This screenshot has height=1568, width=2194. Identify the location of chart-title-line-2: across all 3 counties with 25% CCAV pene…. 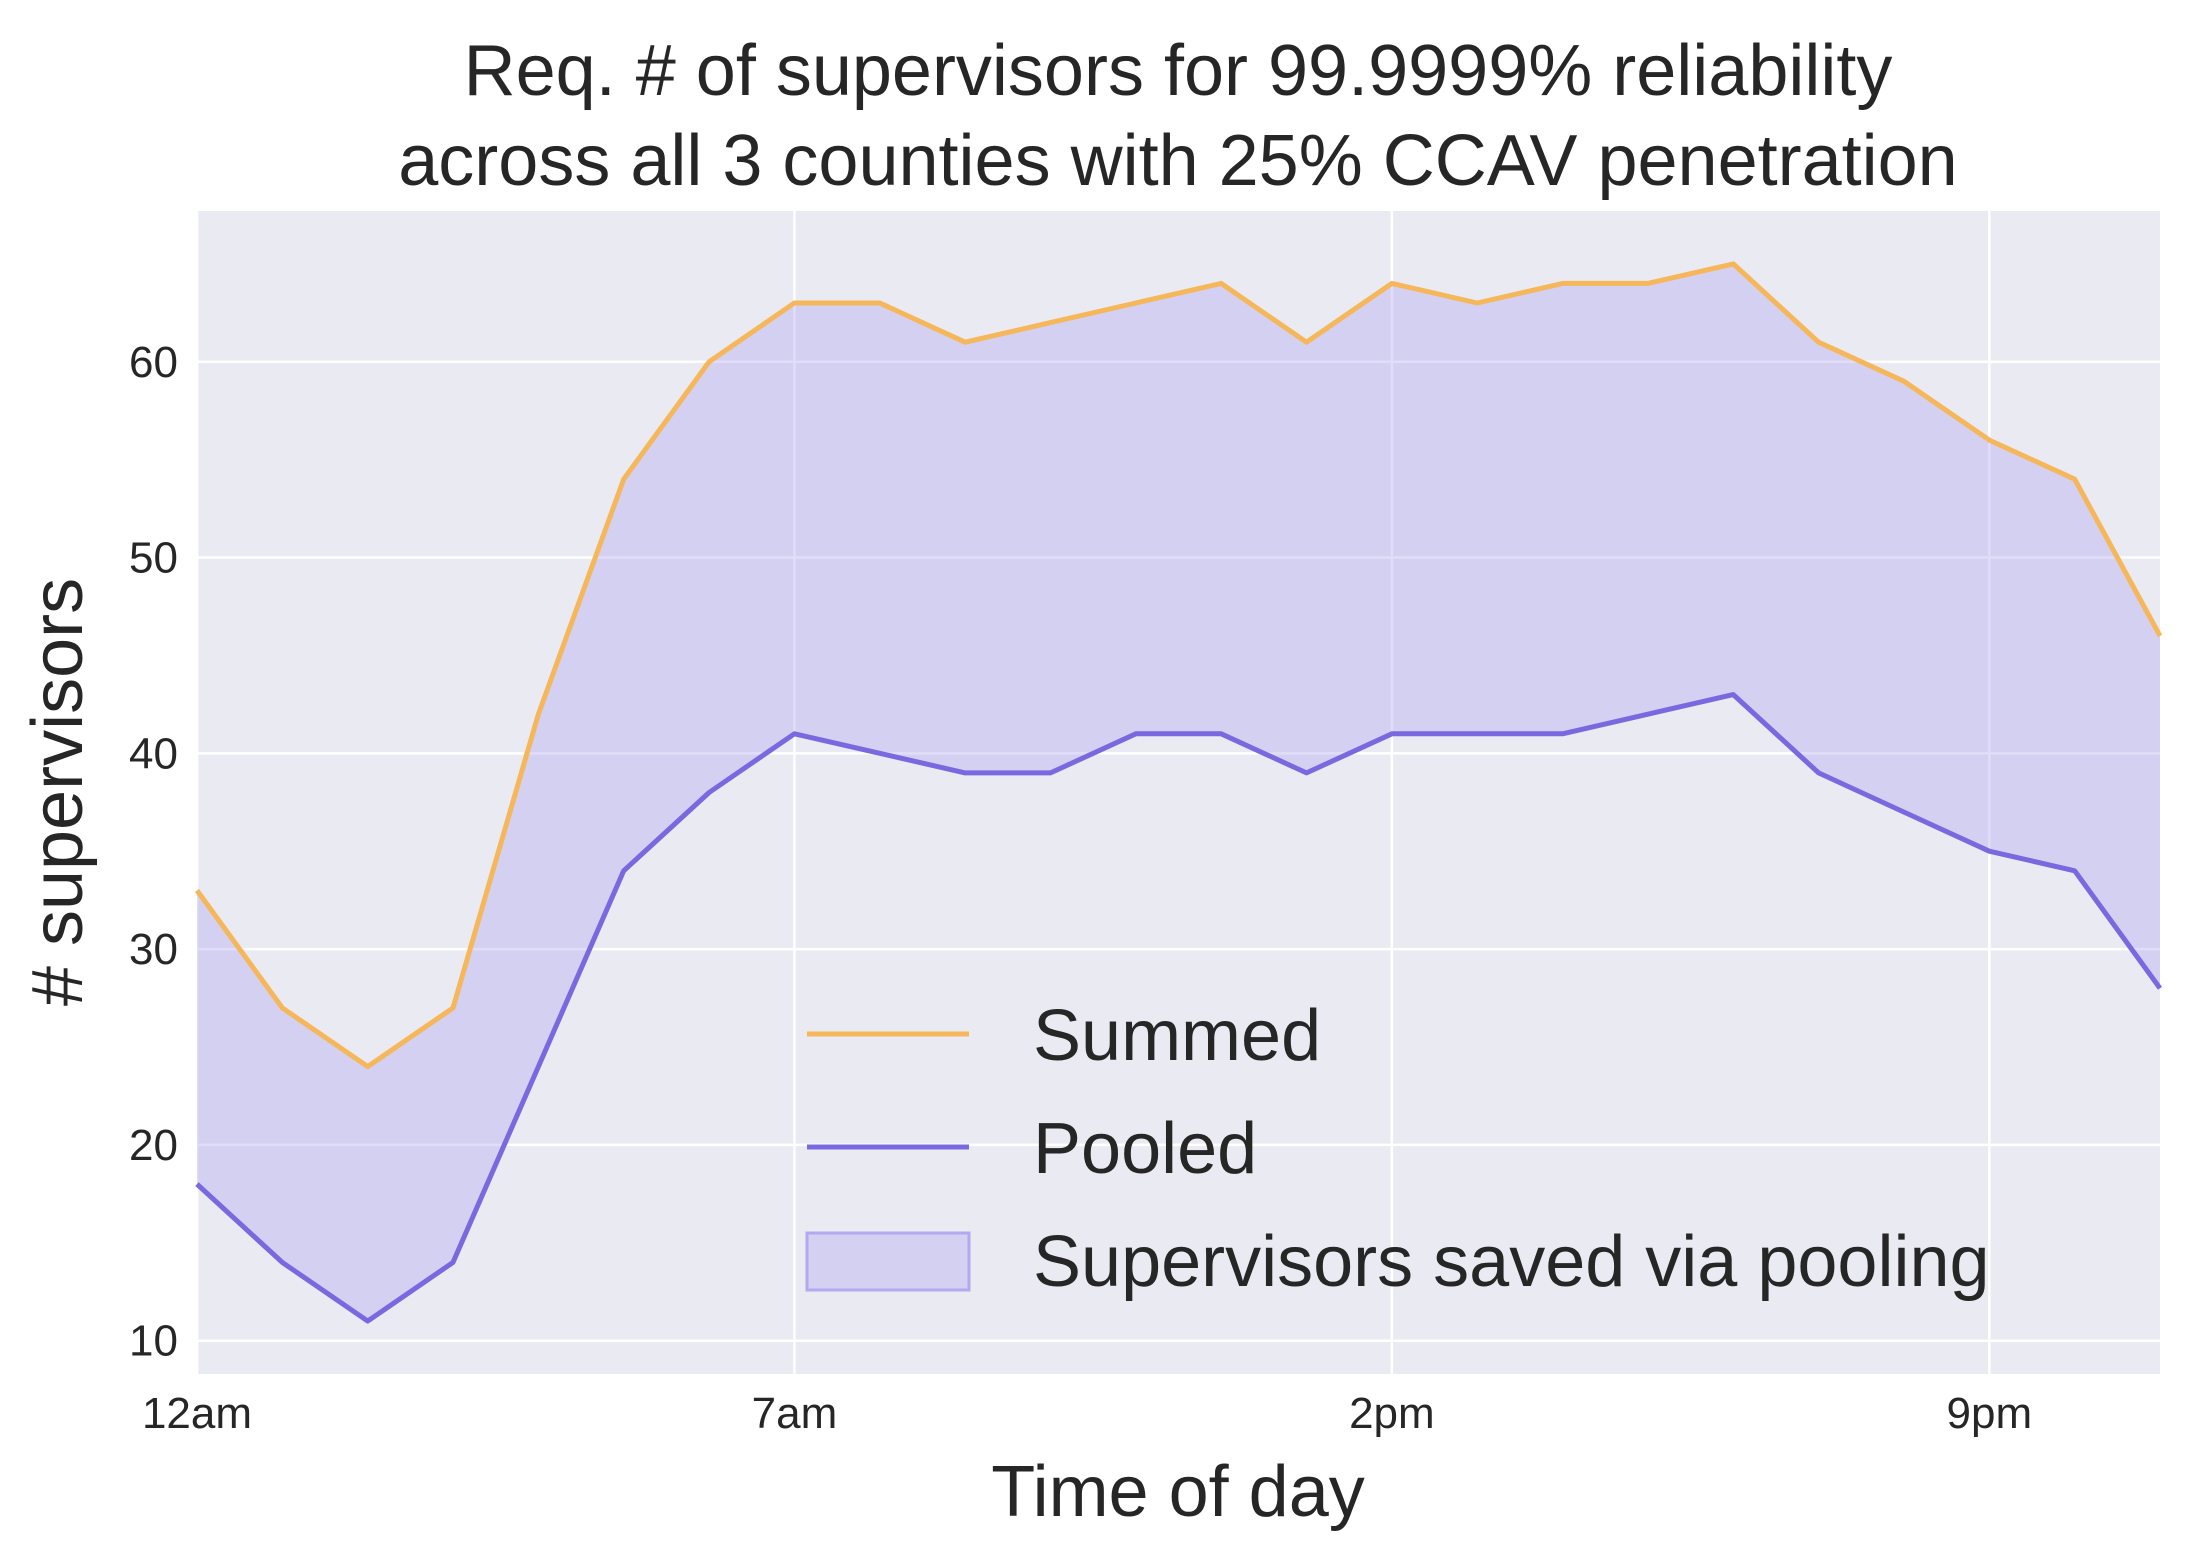
(1177, 161).